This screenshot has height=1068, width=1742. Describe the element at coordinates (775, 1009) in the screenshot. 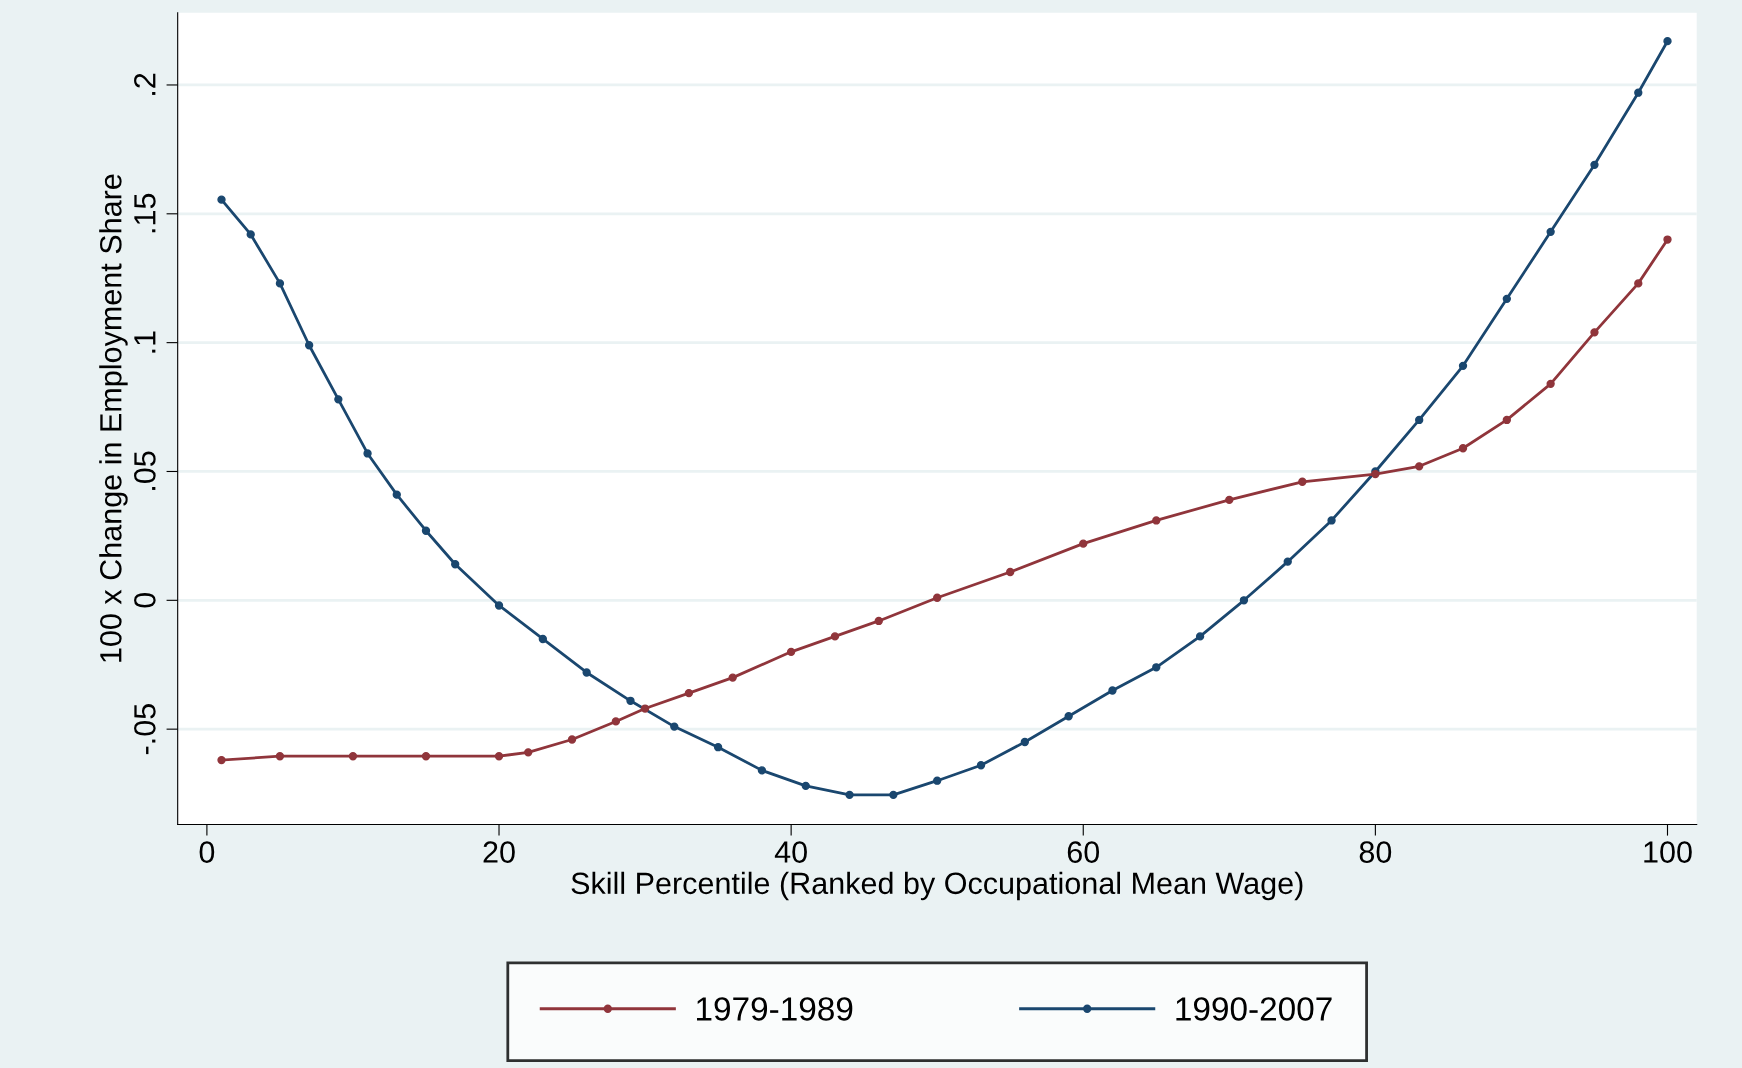

I see `legend-label: 1979-1989` at that location.